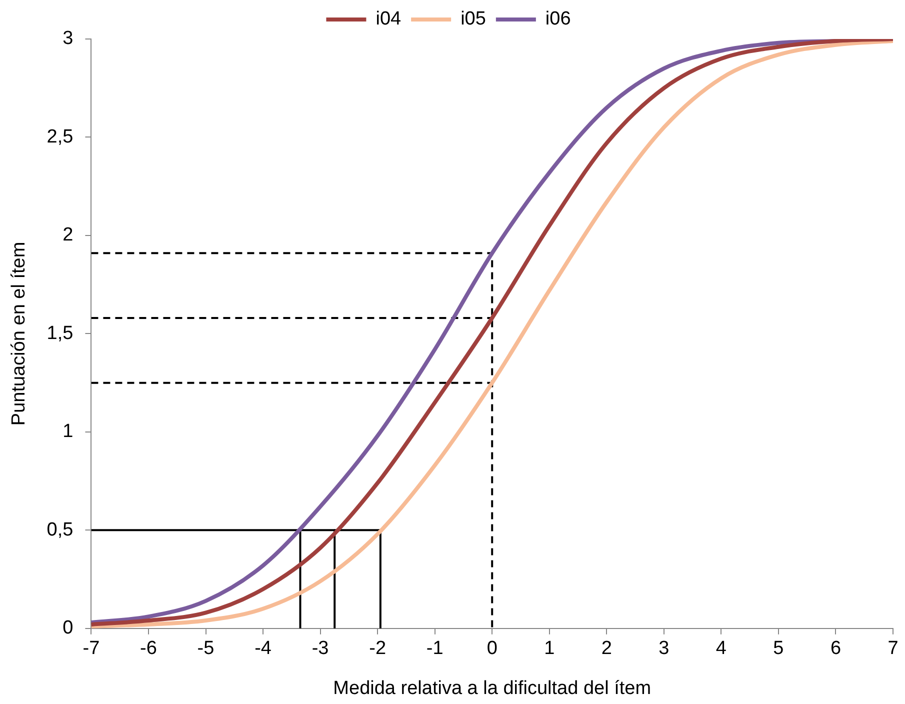  I want to click on y-tick-label: 0,5, so click(60, 529).